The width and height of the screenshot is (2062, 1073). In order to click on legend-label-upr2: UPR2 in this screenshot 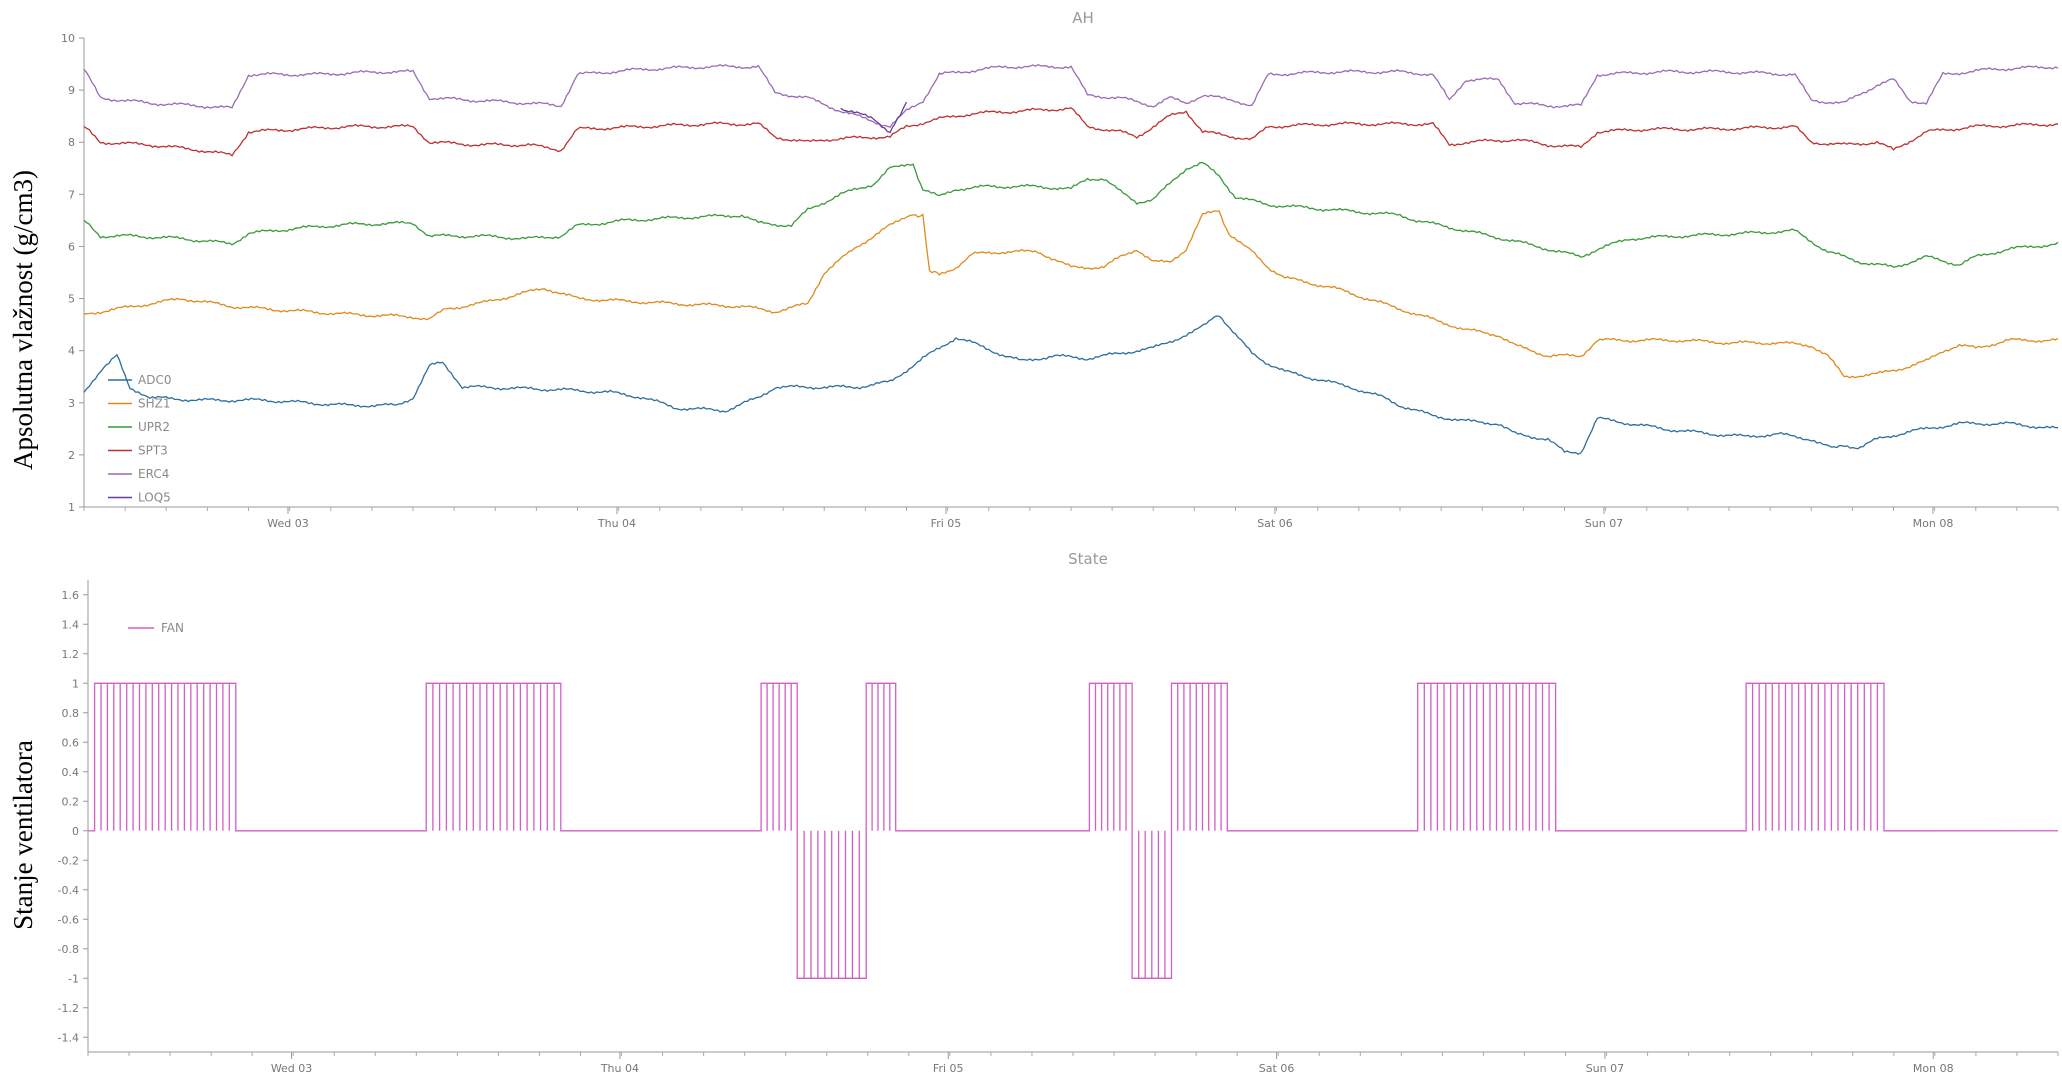, I will do `click(154, 427)`.